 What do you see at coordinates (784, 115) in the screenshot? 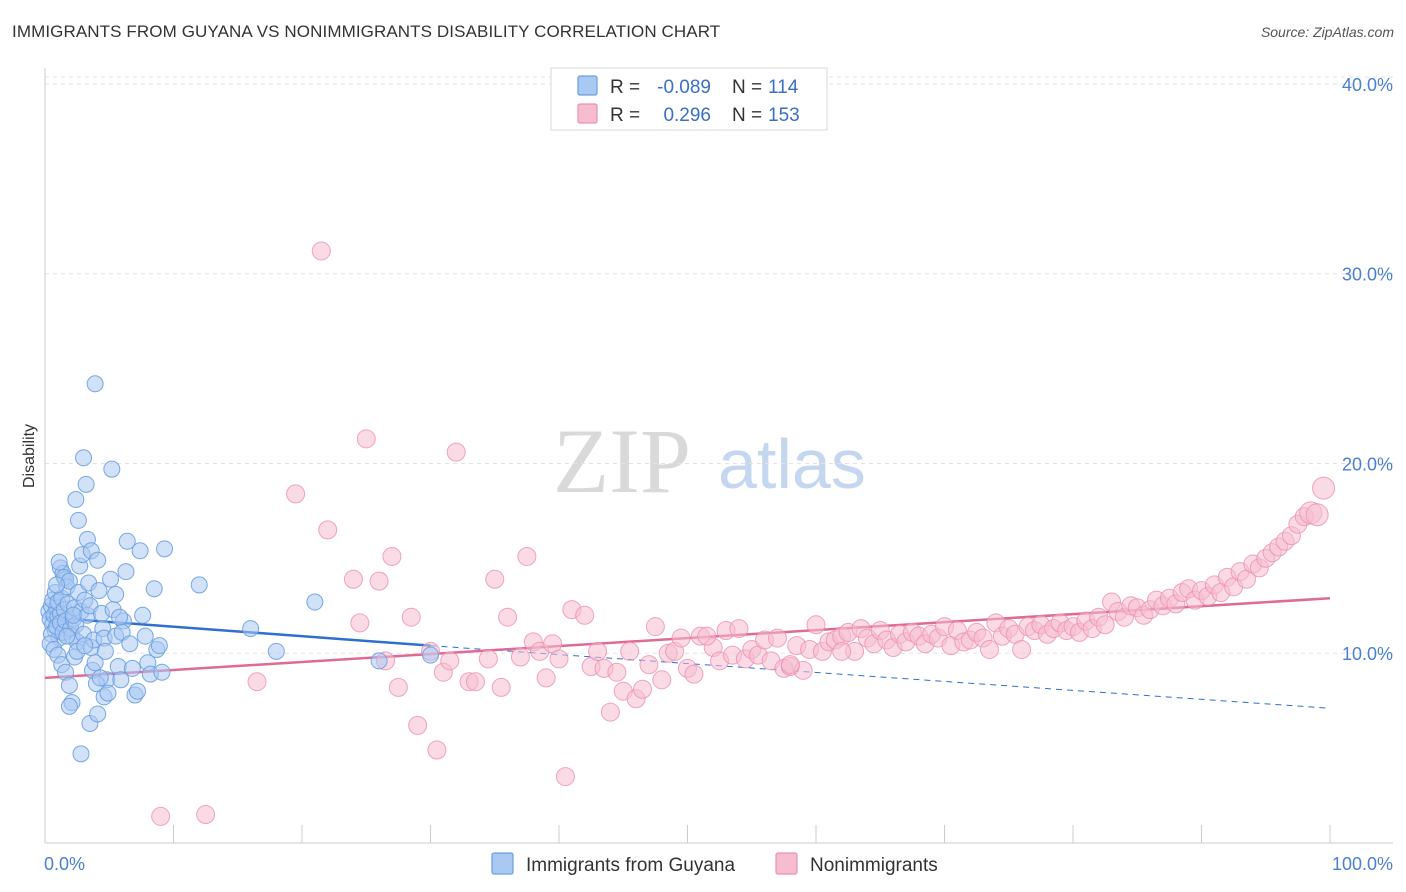
I see `legend-n-value-nonimmigrants: 153` at bounding box center [784, 115].